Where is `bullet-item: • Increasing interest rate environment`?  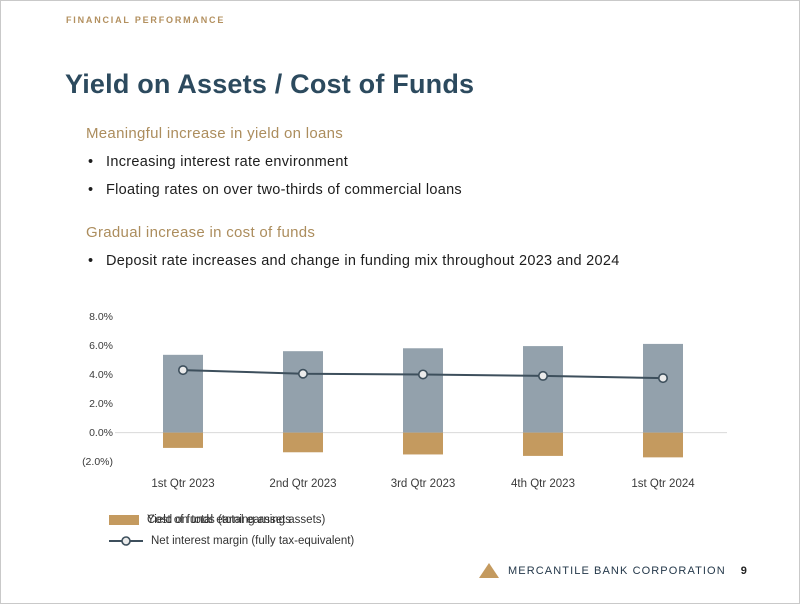 bullet-item: • Increasing interest rate environment is located at coordinates (426, 162).